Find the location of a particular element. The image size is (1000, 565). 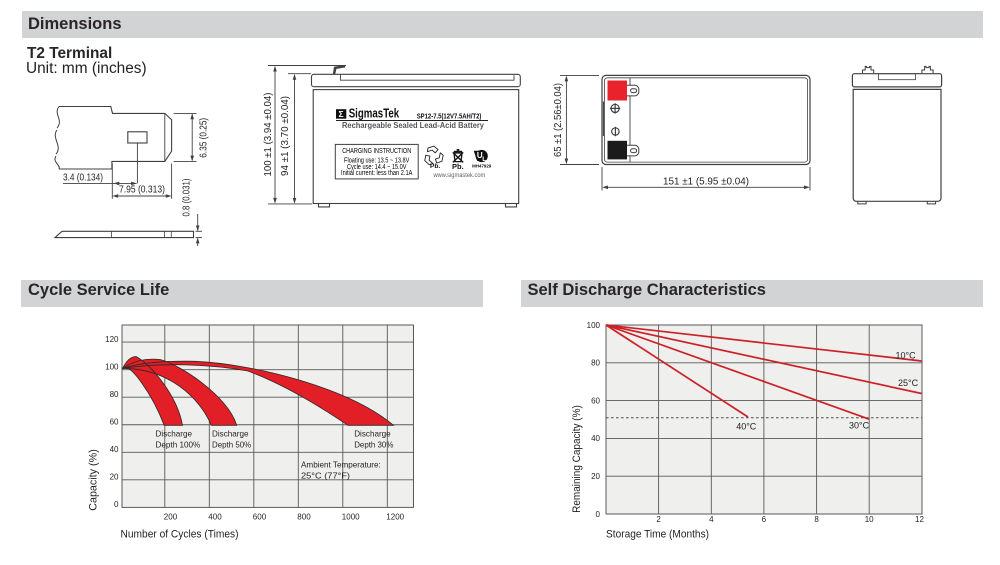

svg-text: 8 is located at coordinates (816, 519).